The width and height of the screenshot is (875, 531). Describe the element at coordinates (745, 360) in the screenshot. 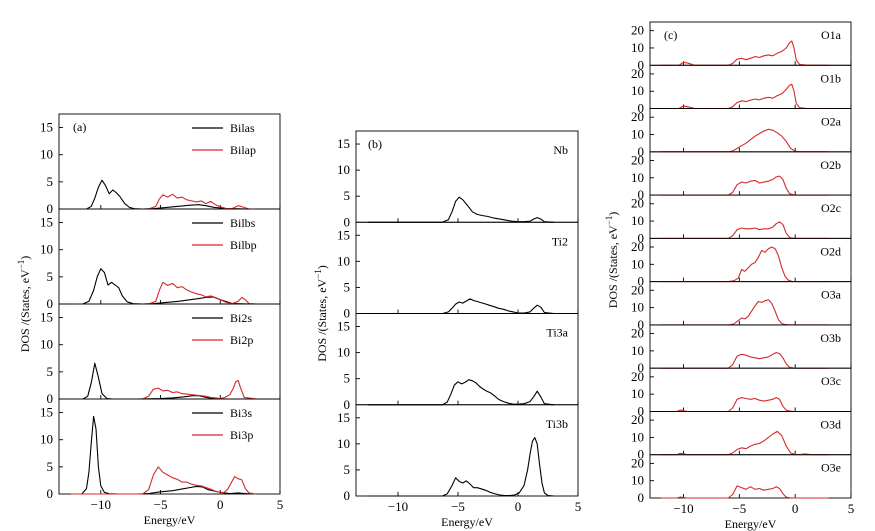

I see `series-line-O3b` at that location.